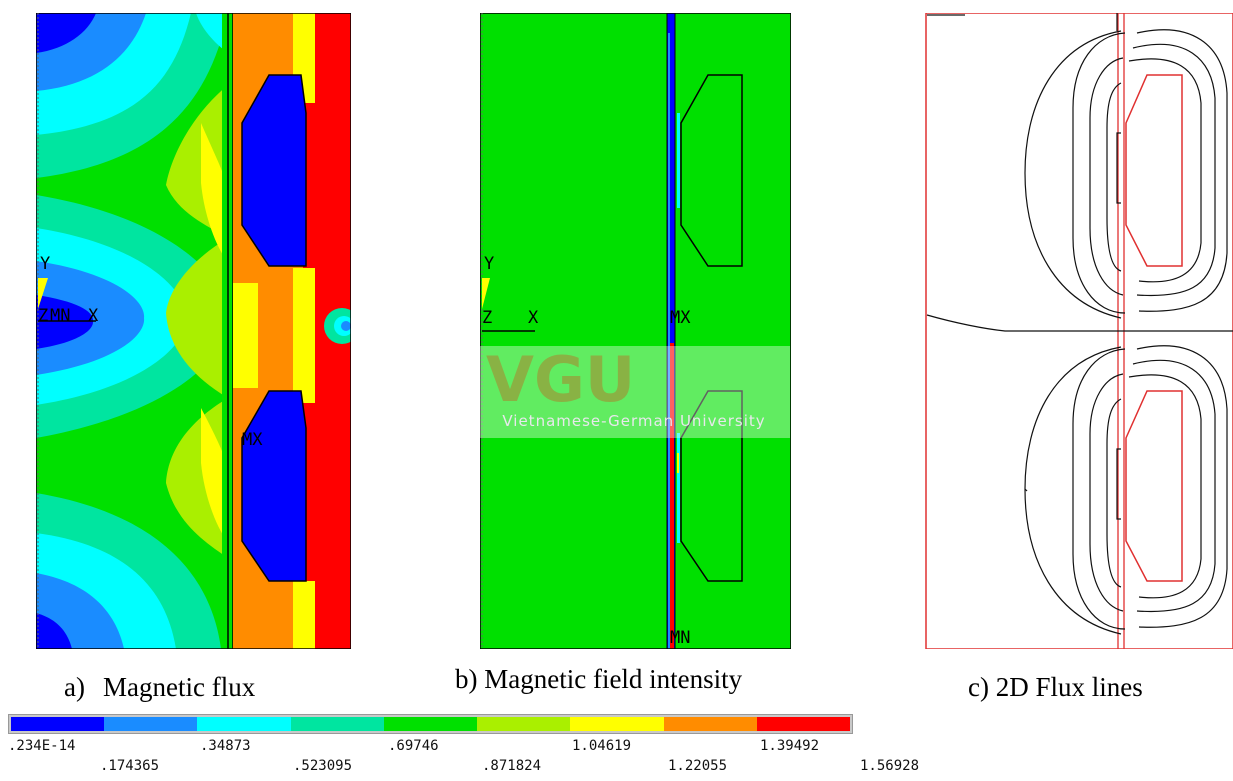 The height and width of the screenshot is (781, 1233). What do you see at coordinates (698, 766) in the screenshot?
I see `legend-tick: 1.22055` at bounding box center [698, 766].